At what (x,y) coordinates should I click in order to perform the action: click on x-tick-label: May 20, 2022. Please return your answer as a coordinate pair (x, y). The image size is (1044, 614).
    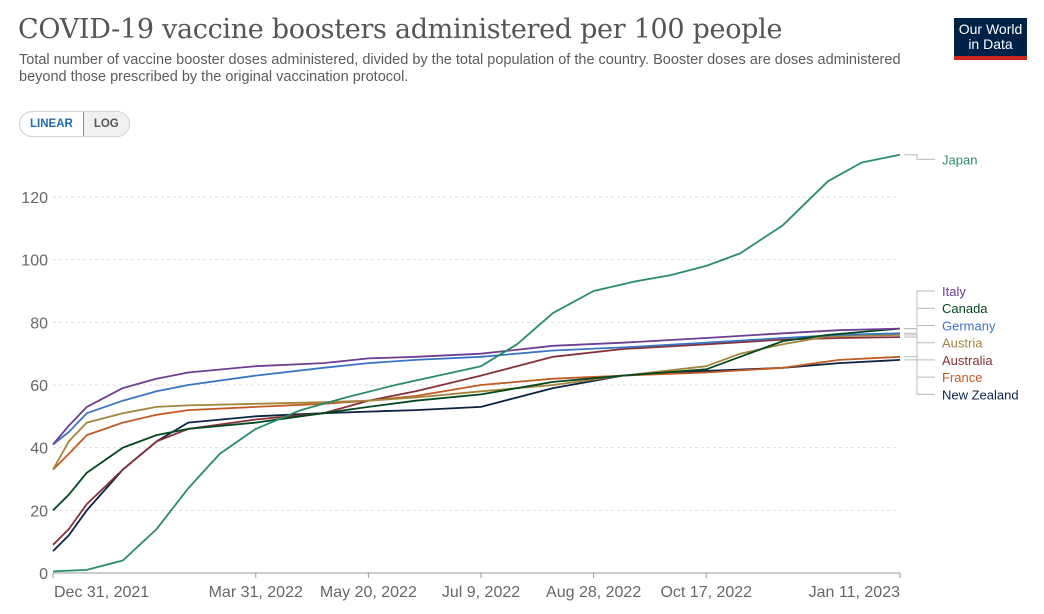
    Looking at the image, I should click on (368, 592).